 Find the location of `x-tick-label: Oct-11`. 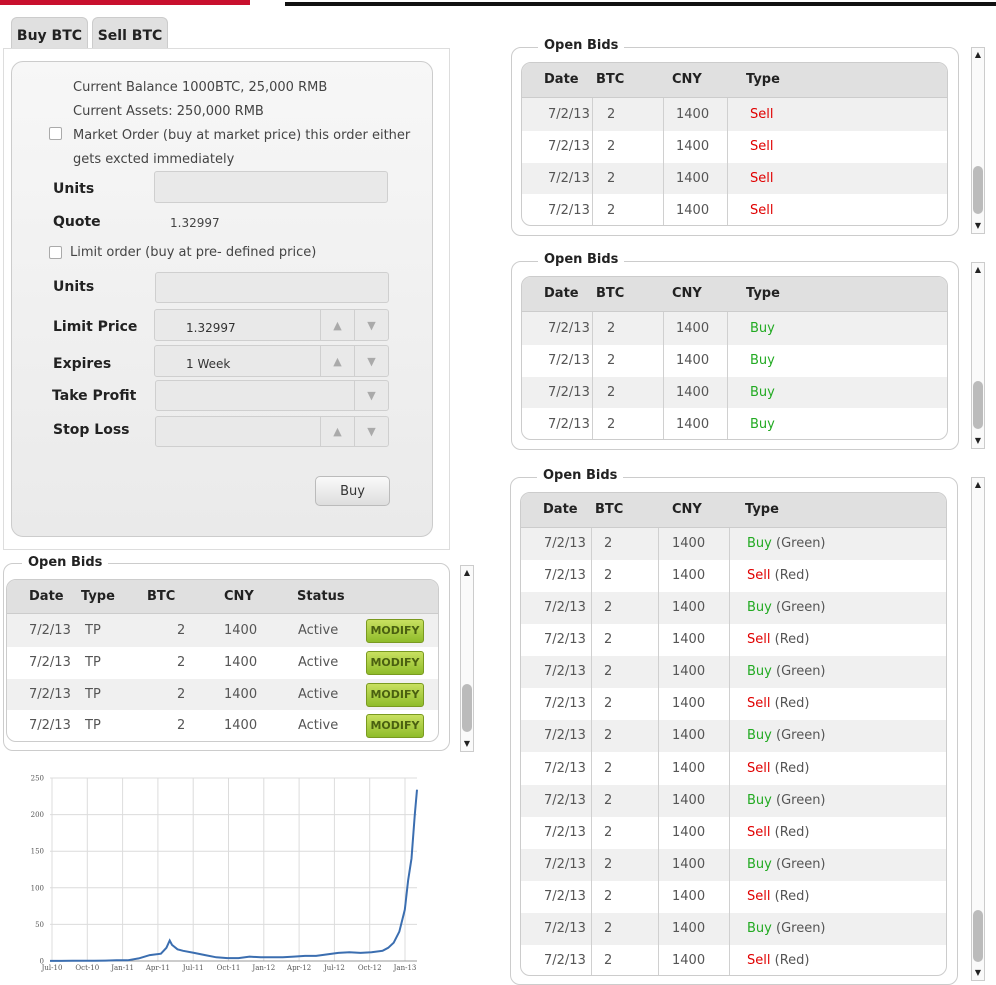

x-tick-label: Oct-11 is located at coordinates (229, 968).